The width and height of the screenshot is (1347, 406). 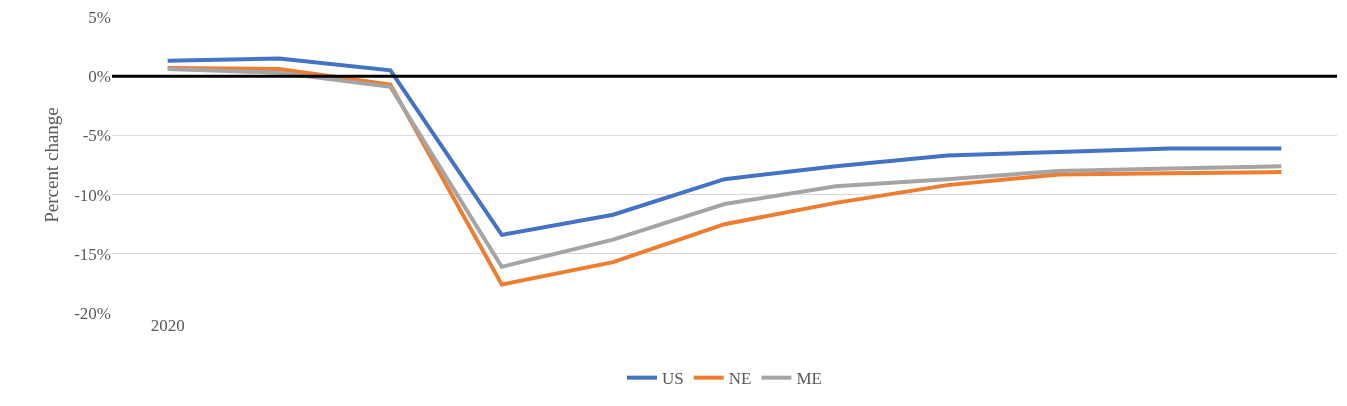 What do you see at coordinates (740, 379) in the screenshot?
I see `legend-label: NE` at bounding box center [740, 379].